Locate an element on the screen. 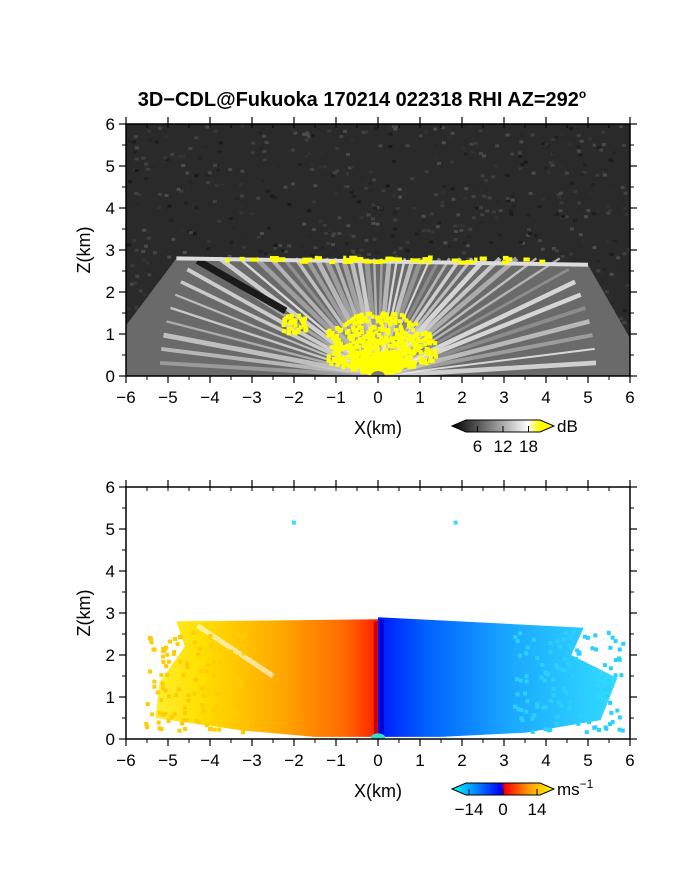 The height and width of the screenshot is (880, 680). y-tick-label: 2 is located at coordinates (110, 292).